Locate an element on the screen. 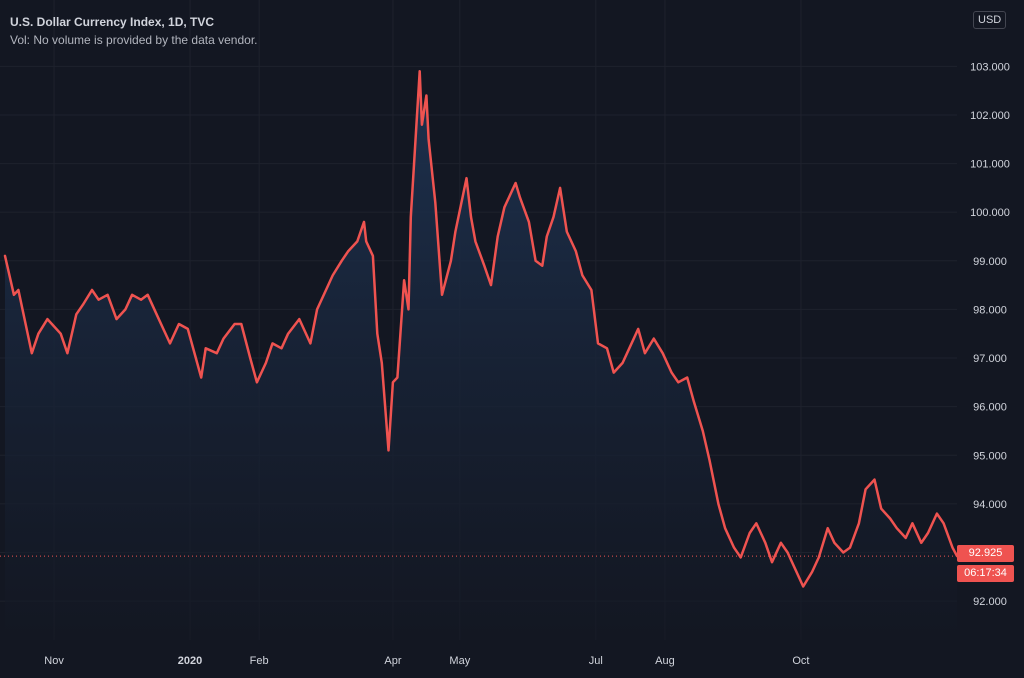 The height and width of the screenshot is (678, 1024). last-price-label: 92.925 is located at coordinates (985, 553).